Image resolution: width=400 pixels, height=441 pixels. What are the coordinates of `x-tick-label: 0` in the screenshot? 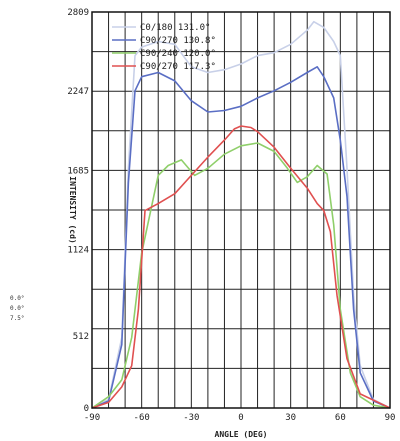 It's located at (240, 418).